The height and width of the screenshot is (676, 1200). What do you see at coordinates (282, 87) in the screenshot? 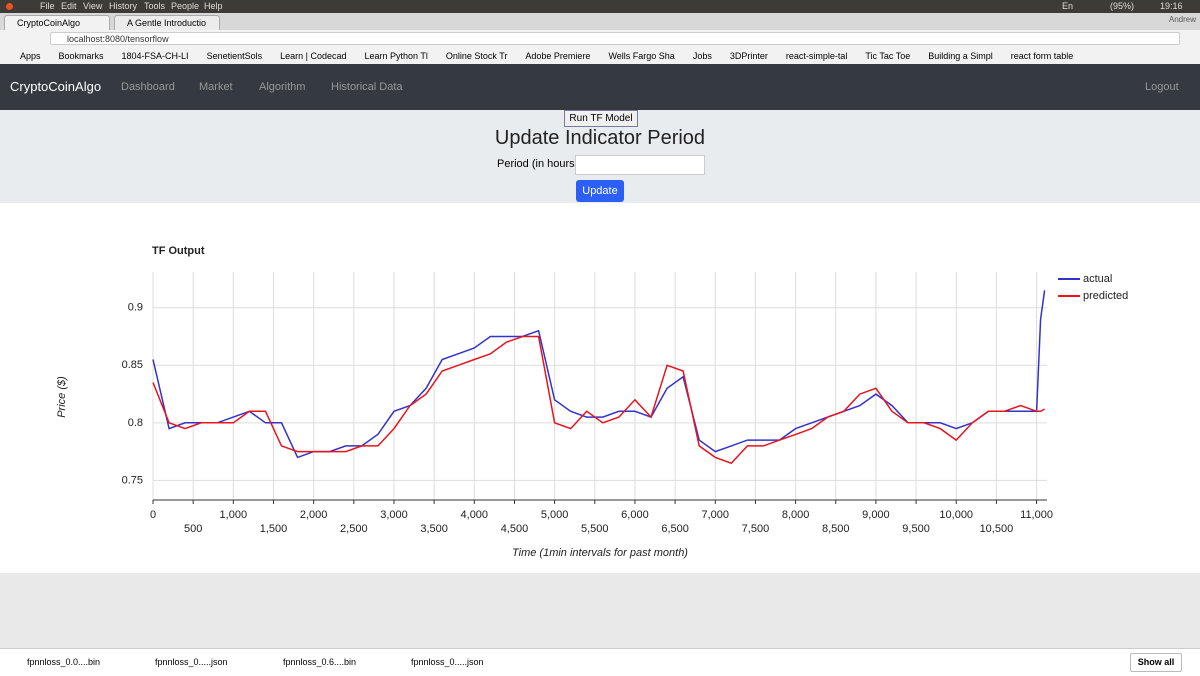
I see `nav-link: Algorithm` at bounding box center [282, 87].